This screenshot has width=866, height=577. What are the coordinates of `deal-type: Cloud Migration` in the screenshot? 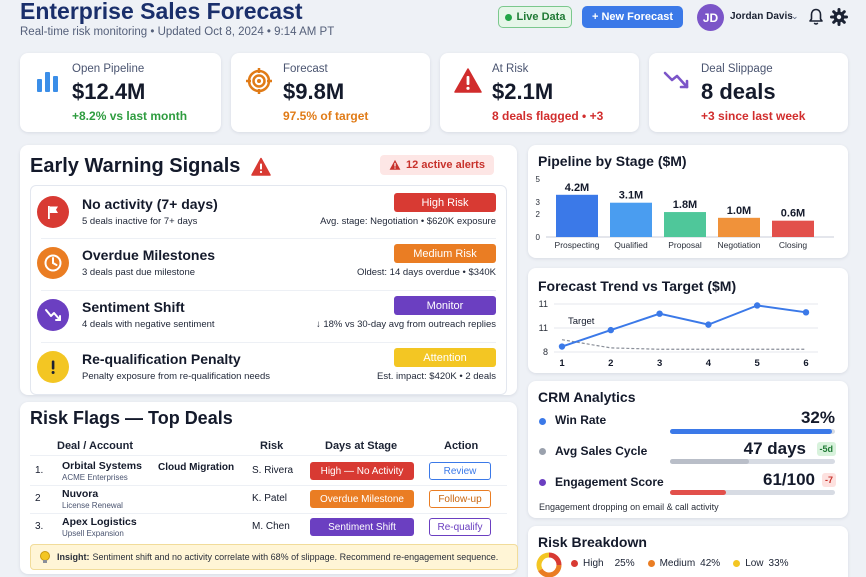 It's located at (196, 467).